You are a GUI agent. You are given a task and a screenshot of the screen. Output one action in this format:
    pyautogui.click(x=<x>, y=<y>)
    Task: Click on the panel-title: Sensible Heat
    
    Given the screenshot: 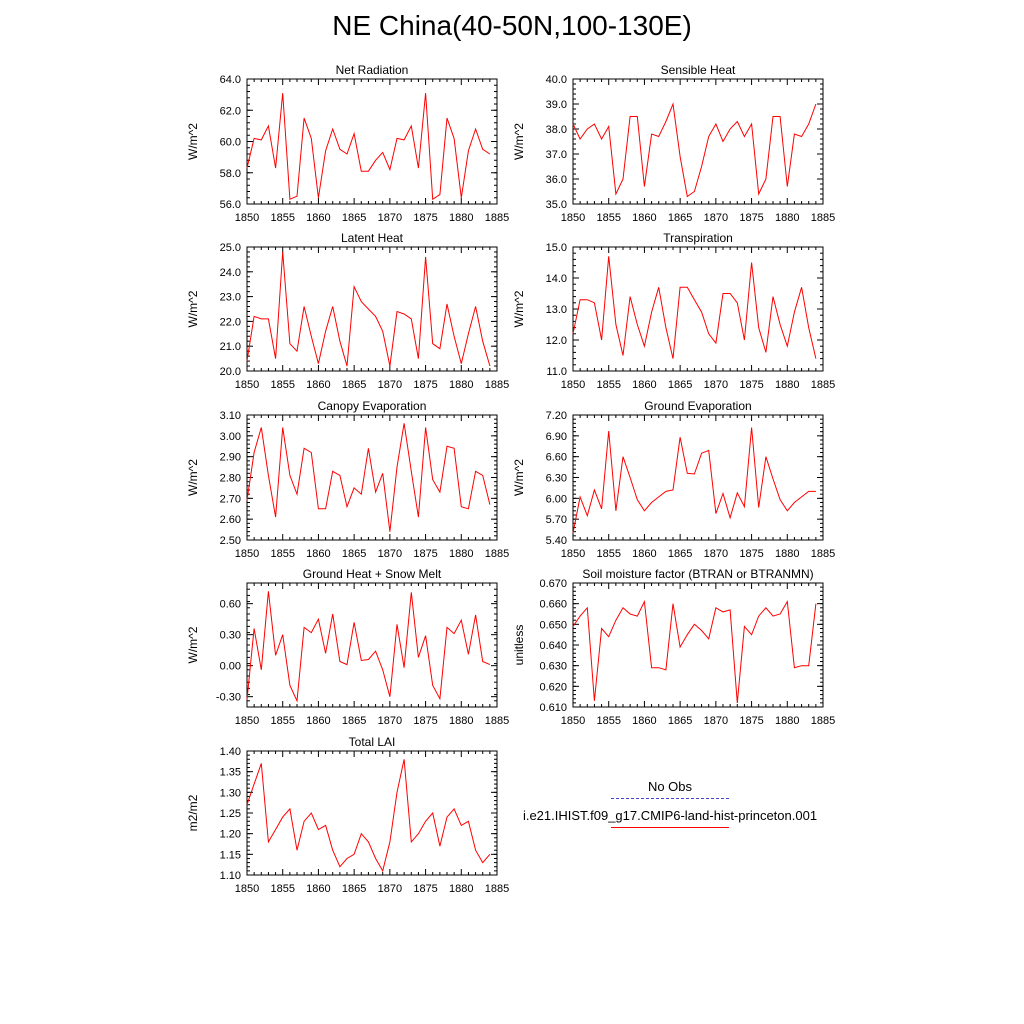 What is the action you would take?
    pyautogui.click(x=698, y=70)
    